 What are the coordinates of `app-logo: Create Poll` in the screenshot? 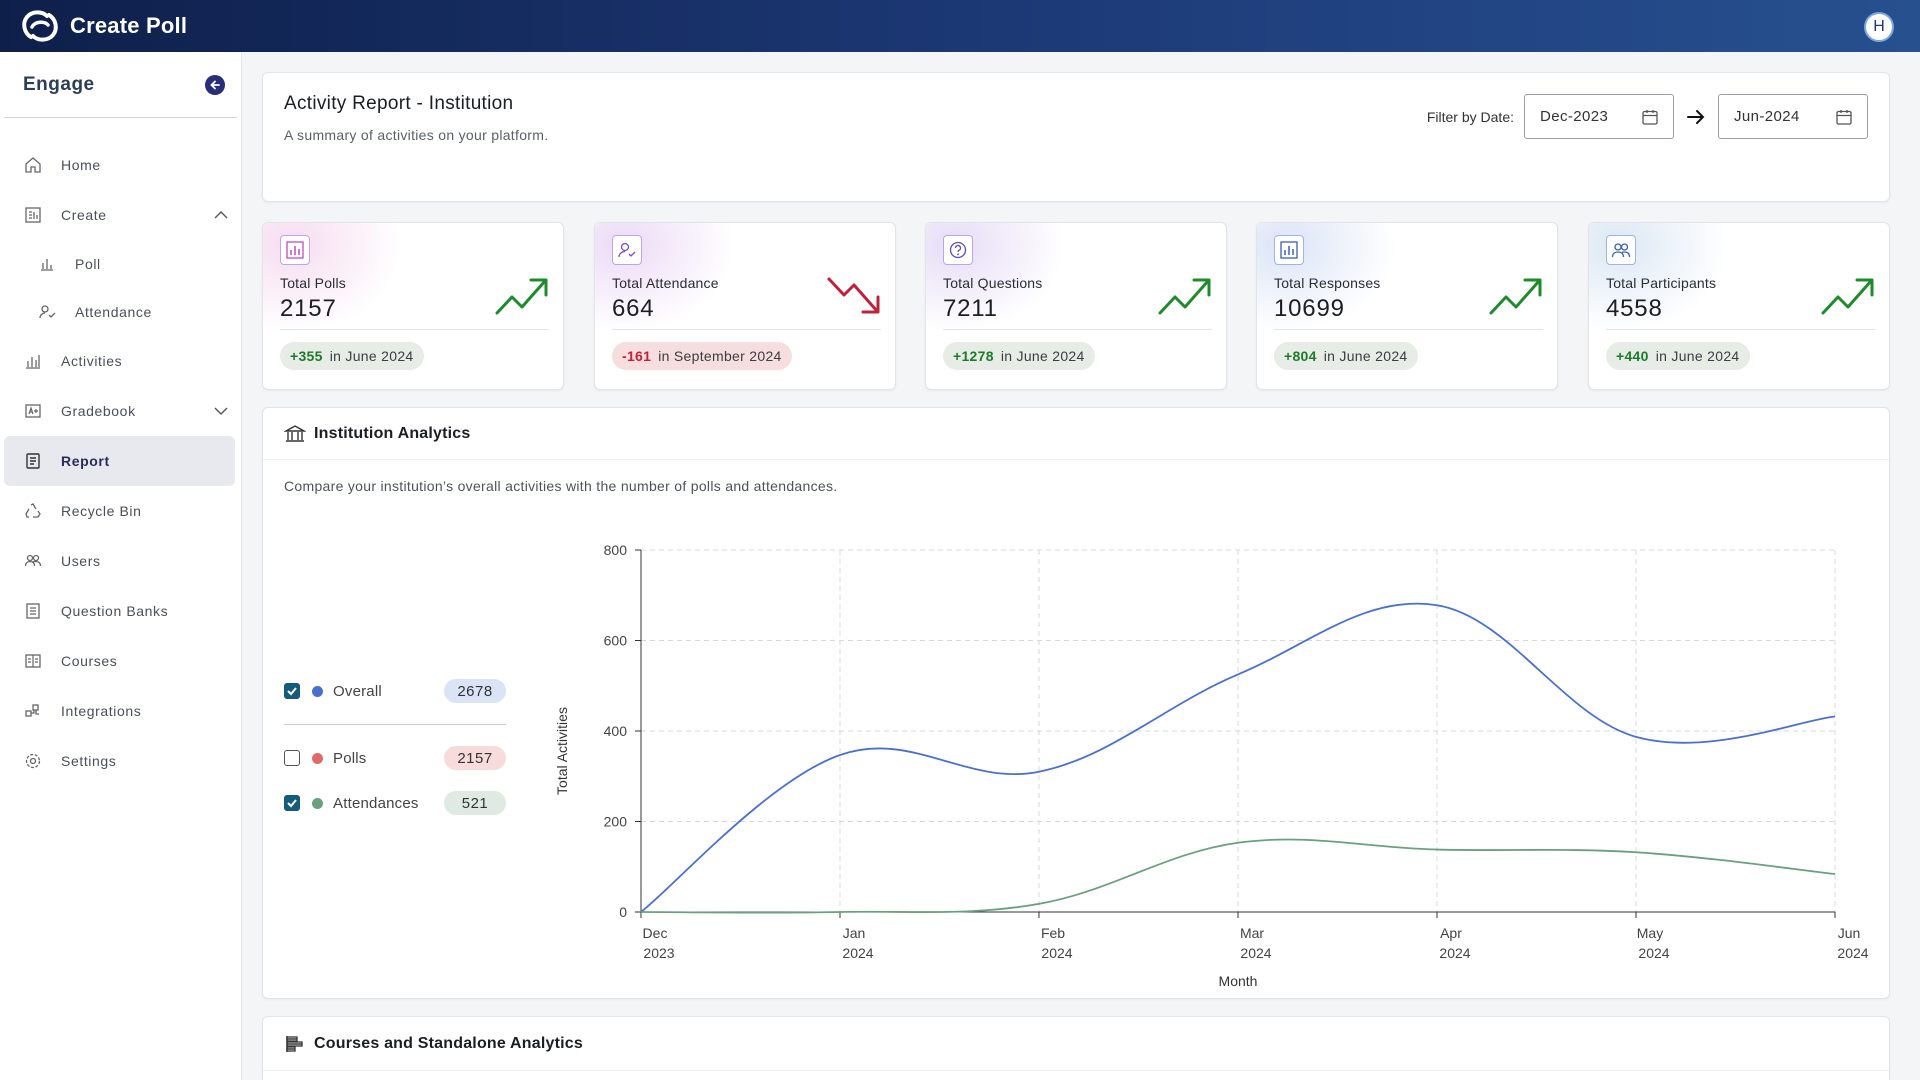 It's located at (103, 26).